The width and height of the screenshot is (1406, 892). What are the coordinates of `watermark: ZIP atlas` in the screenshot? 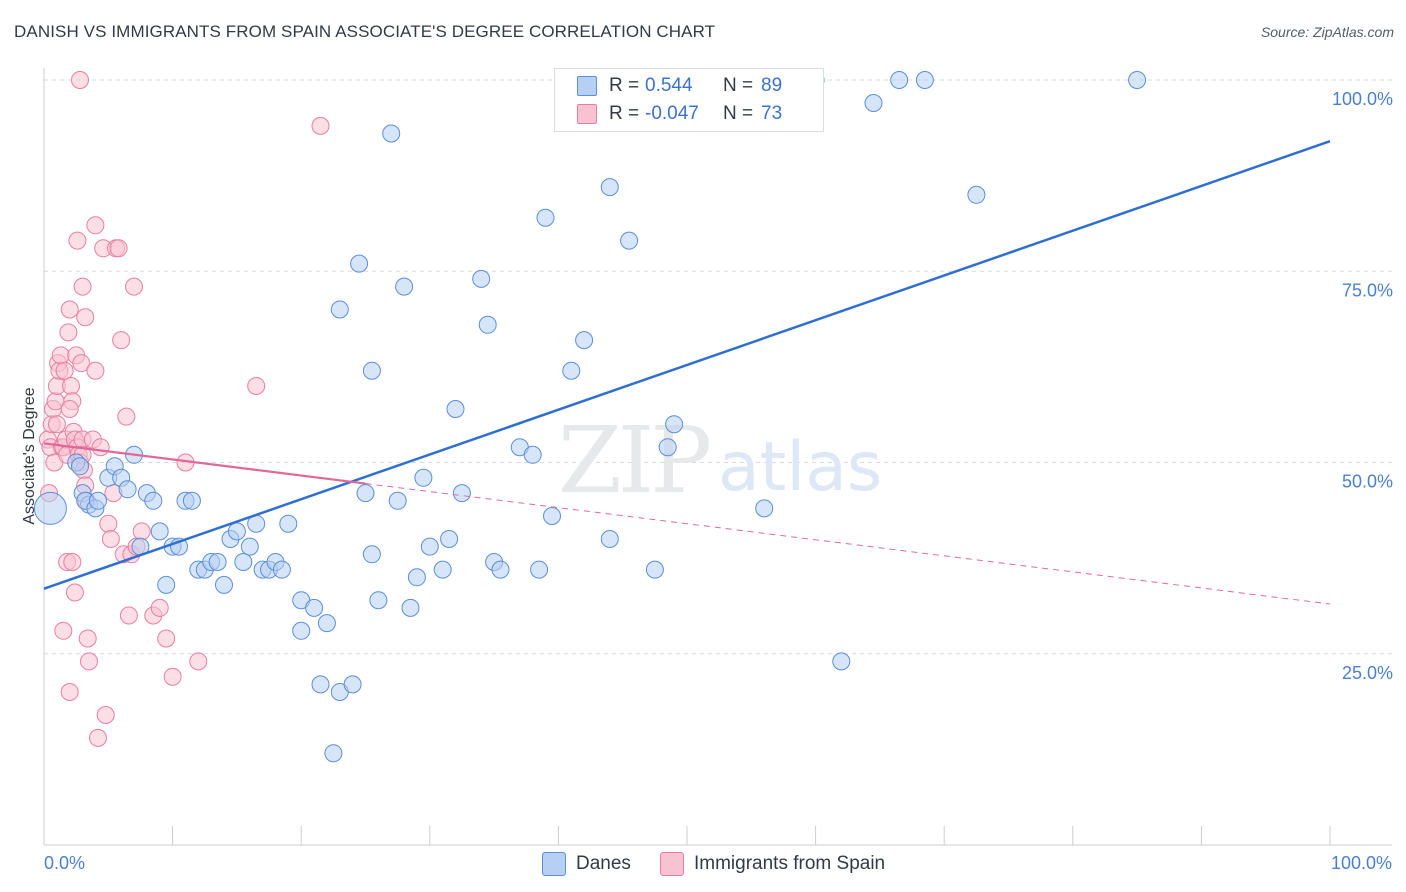 It's located at (720, 460).